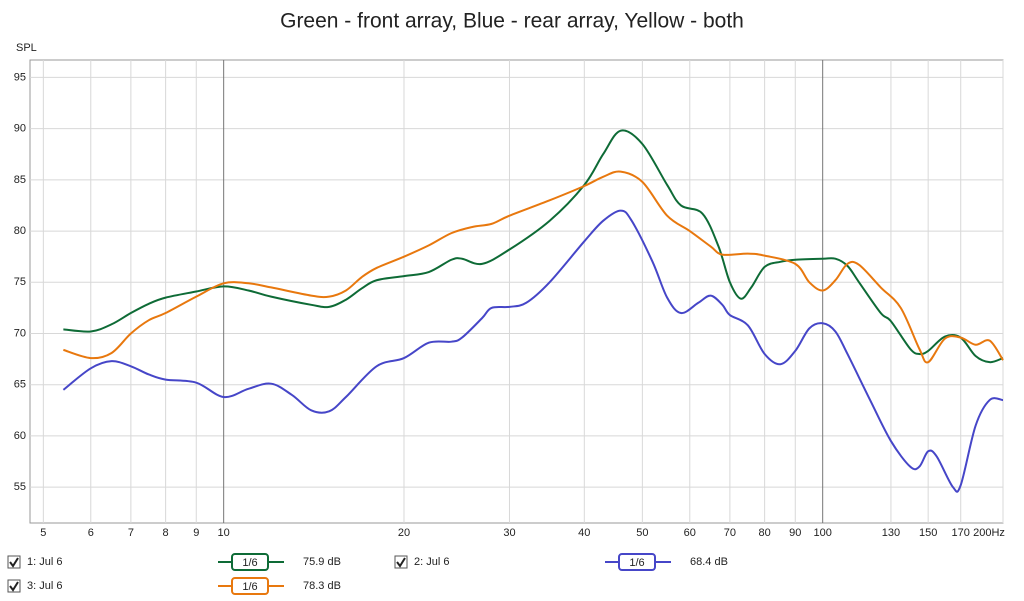 The height and width of the screenshot is (601, 1024). What do you see at coordinates (322, 562) in the screenshot?
I see `level-label: 75.9 dB` at bounding box center [322, 562].